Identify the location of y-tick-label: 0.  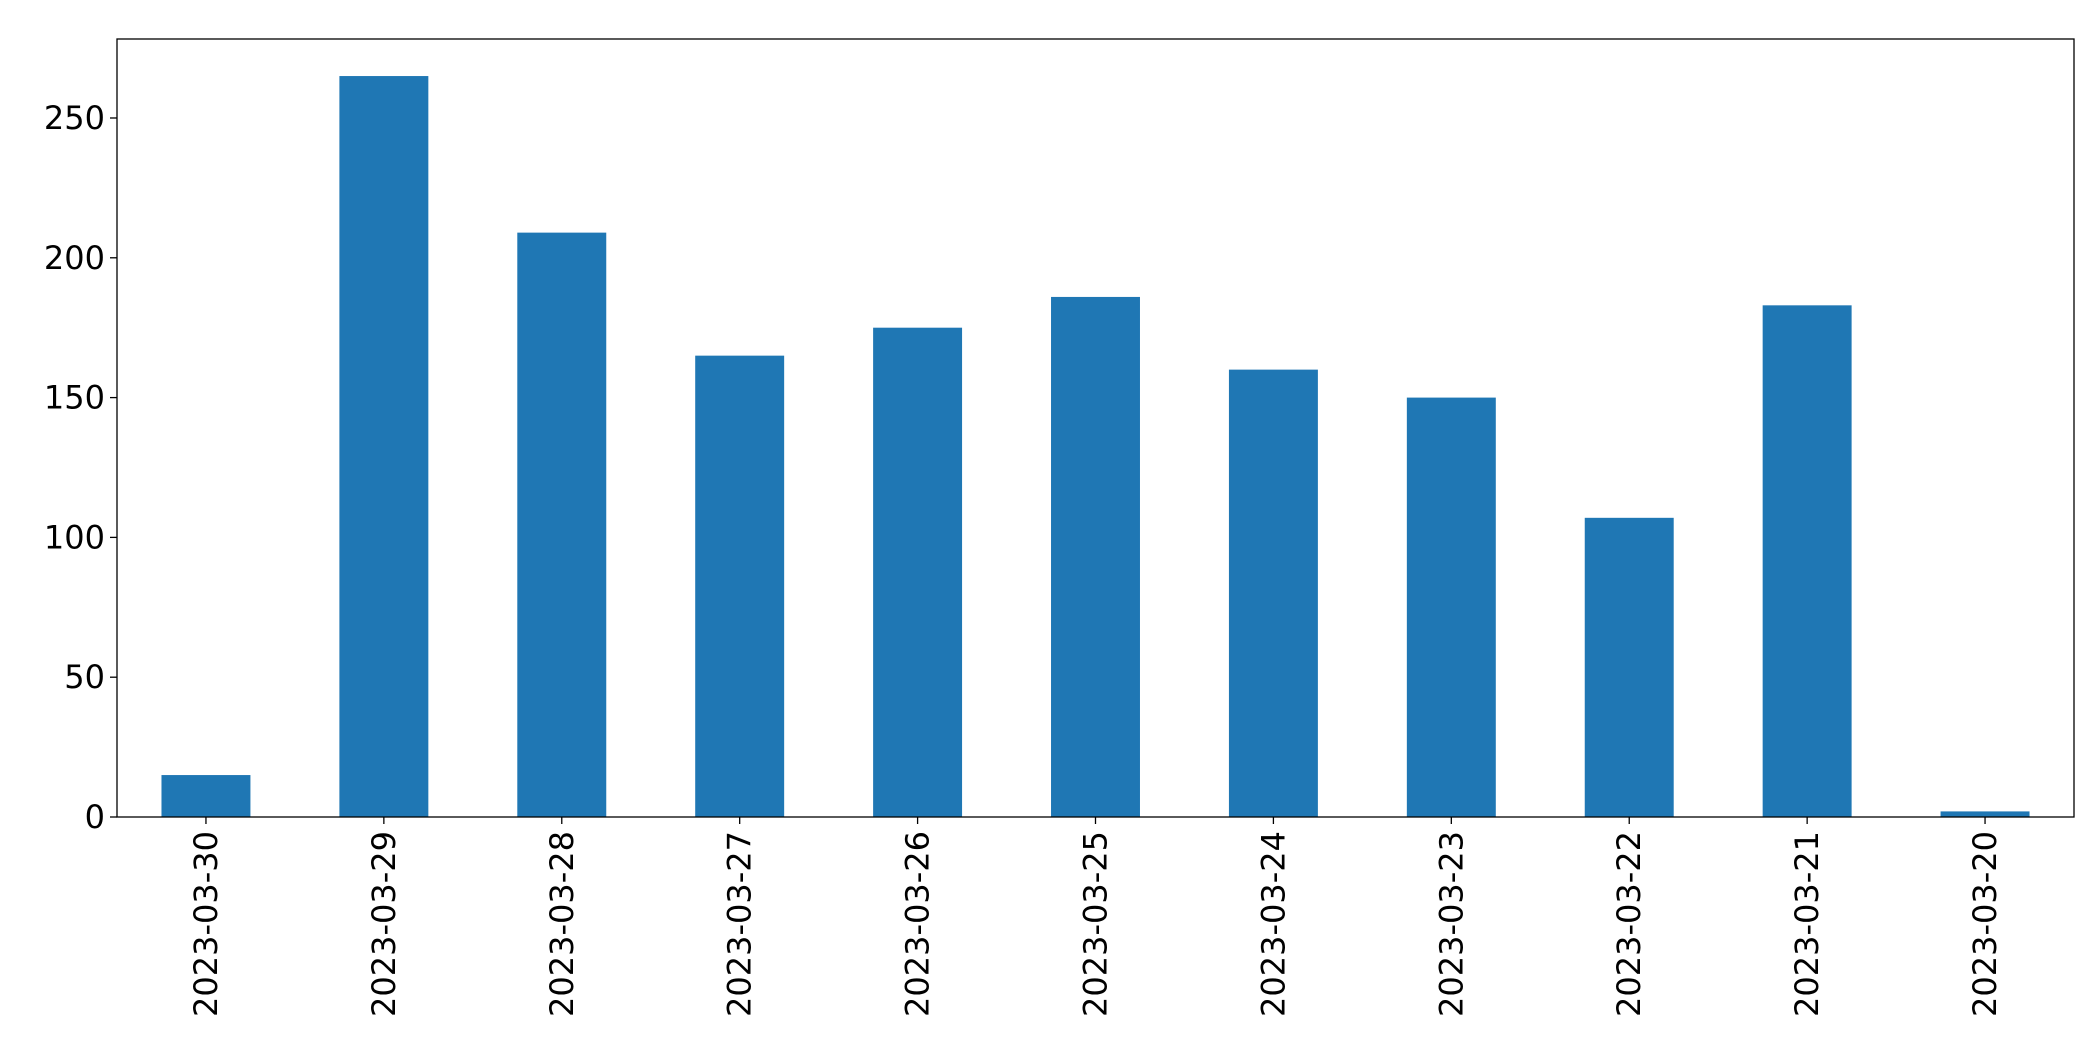
(95, 817).